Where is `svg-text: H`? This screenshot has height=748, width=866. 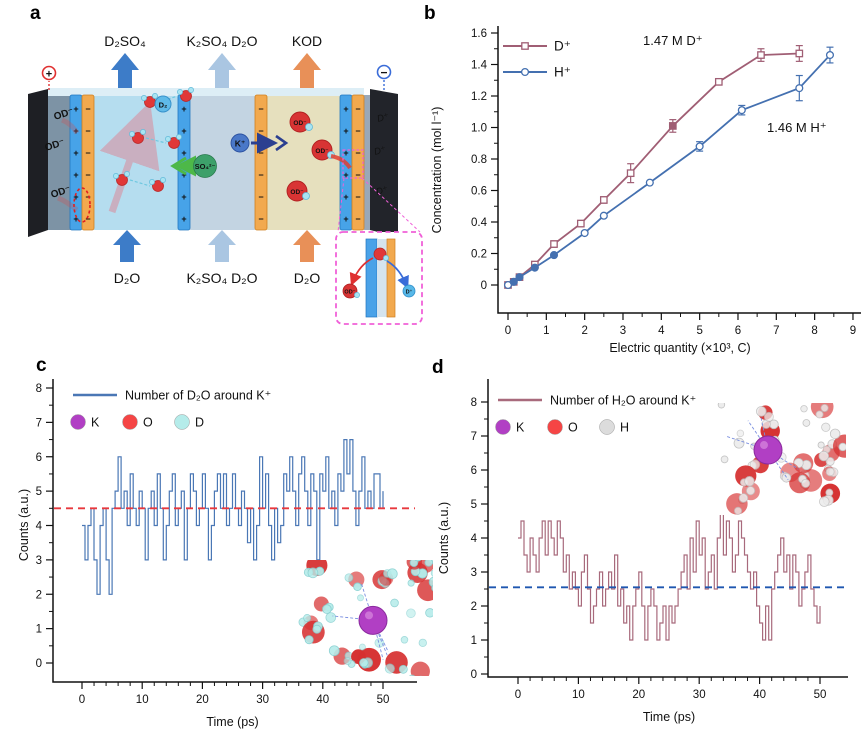
svg-text: H is located at coordinates (624, 428).